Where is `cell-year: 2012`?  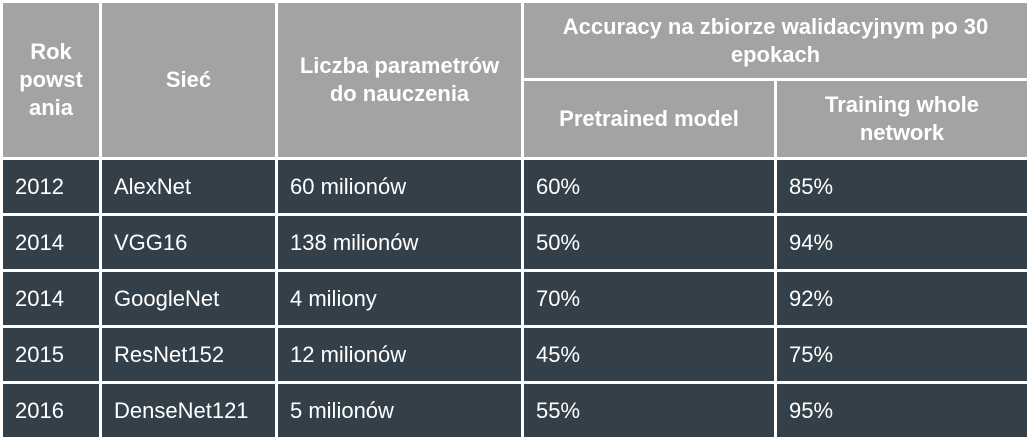
cell-year: 2012 is located at coordinates (51, 186).